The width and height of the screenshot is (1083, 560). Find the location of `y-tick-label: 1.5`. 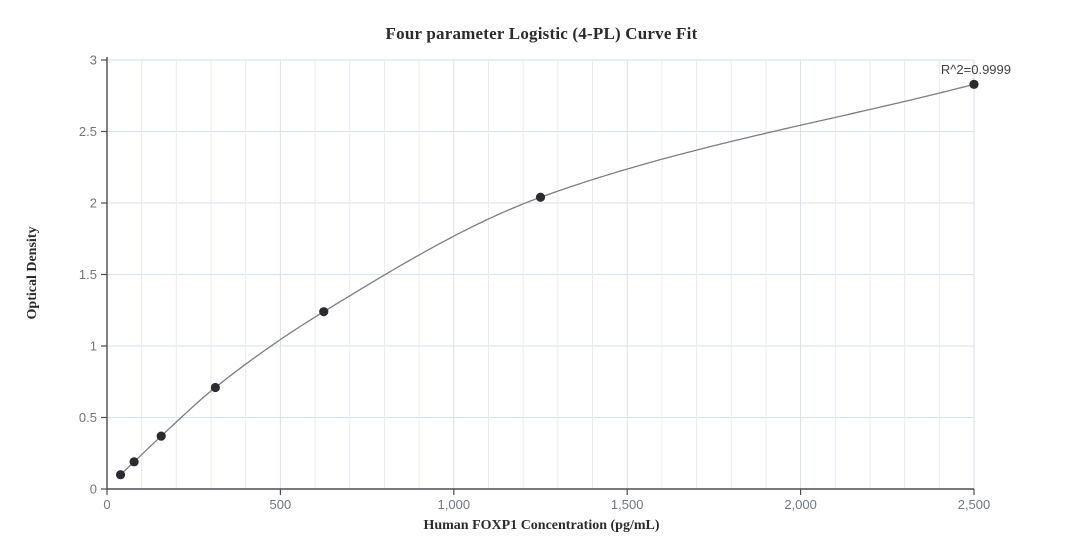

y-tick-label: 1.5 is located at coordinates (88, 274).